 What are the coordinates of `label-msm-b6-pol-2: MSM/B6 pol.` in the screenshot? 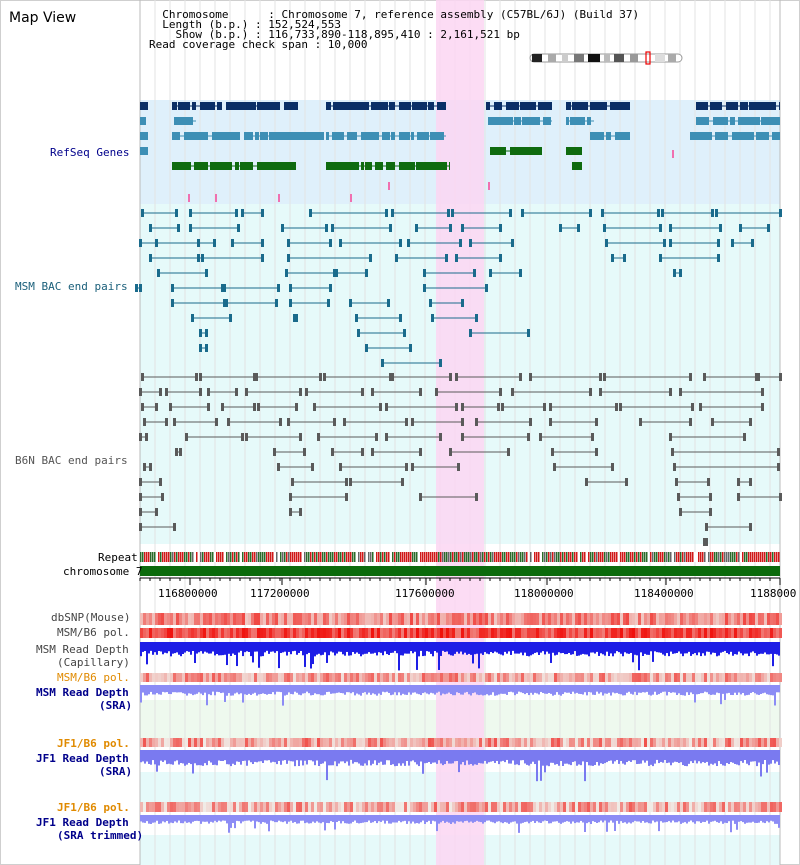 It's located at (93, 677).